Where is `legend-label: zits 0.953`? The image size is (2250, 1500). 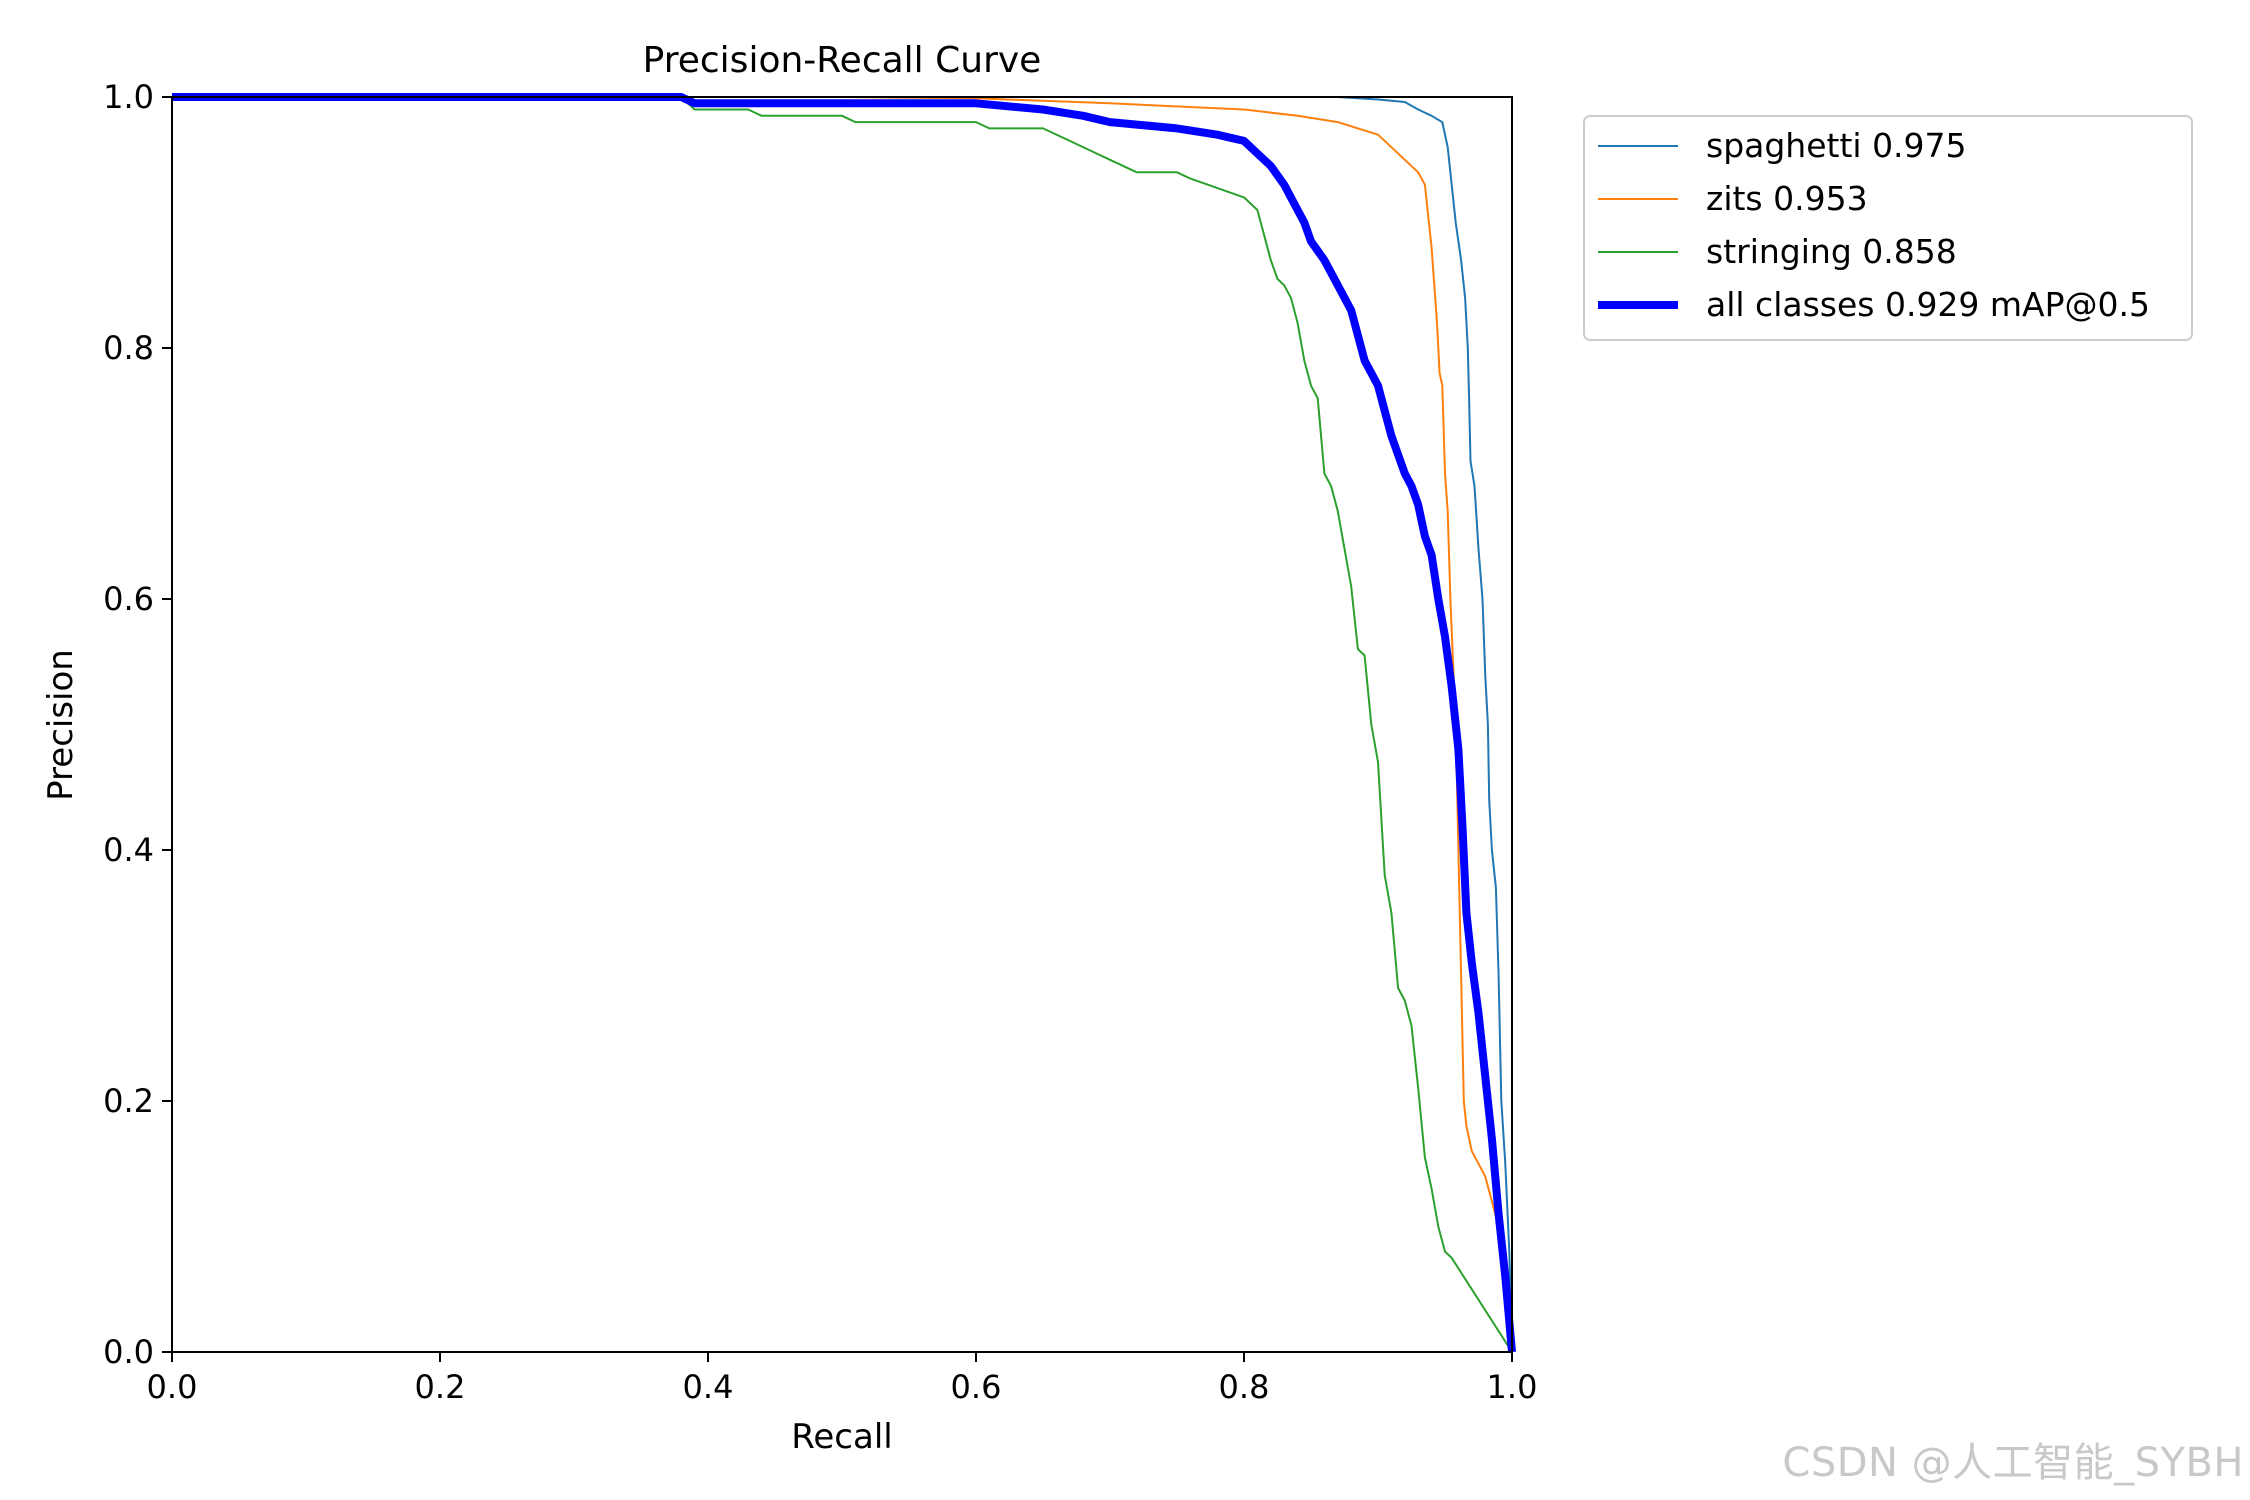 legend-label: zits 0.953 is located at coordinates (1787, 198).